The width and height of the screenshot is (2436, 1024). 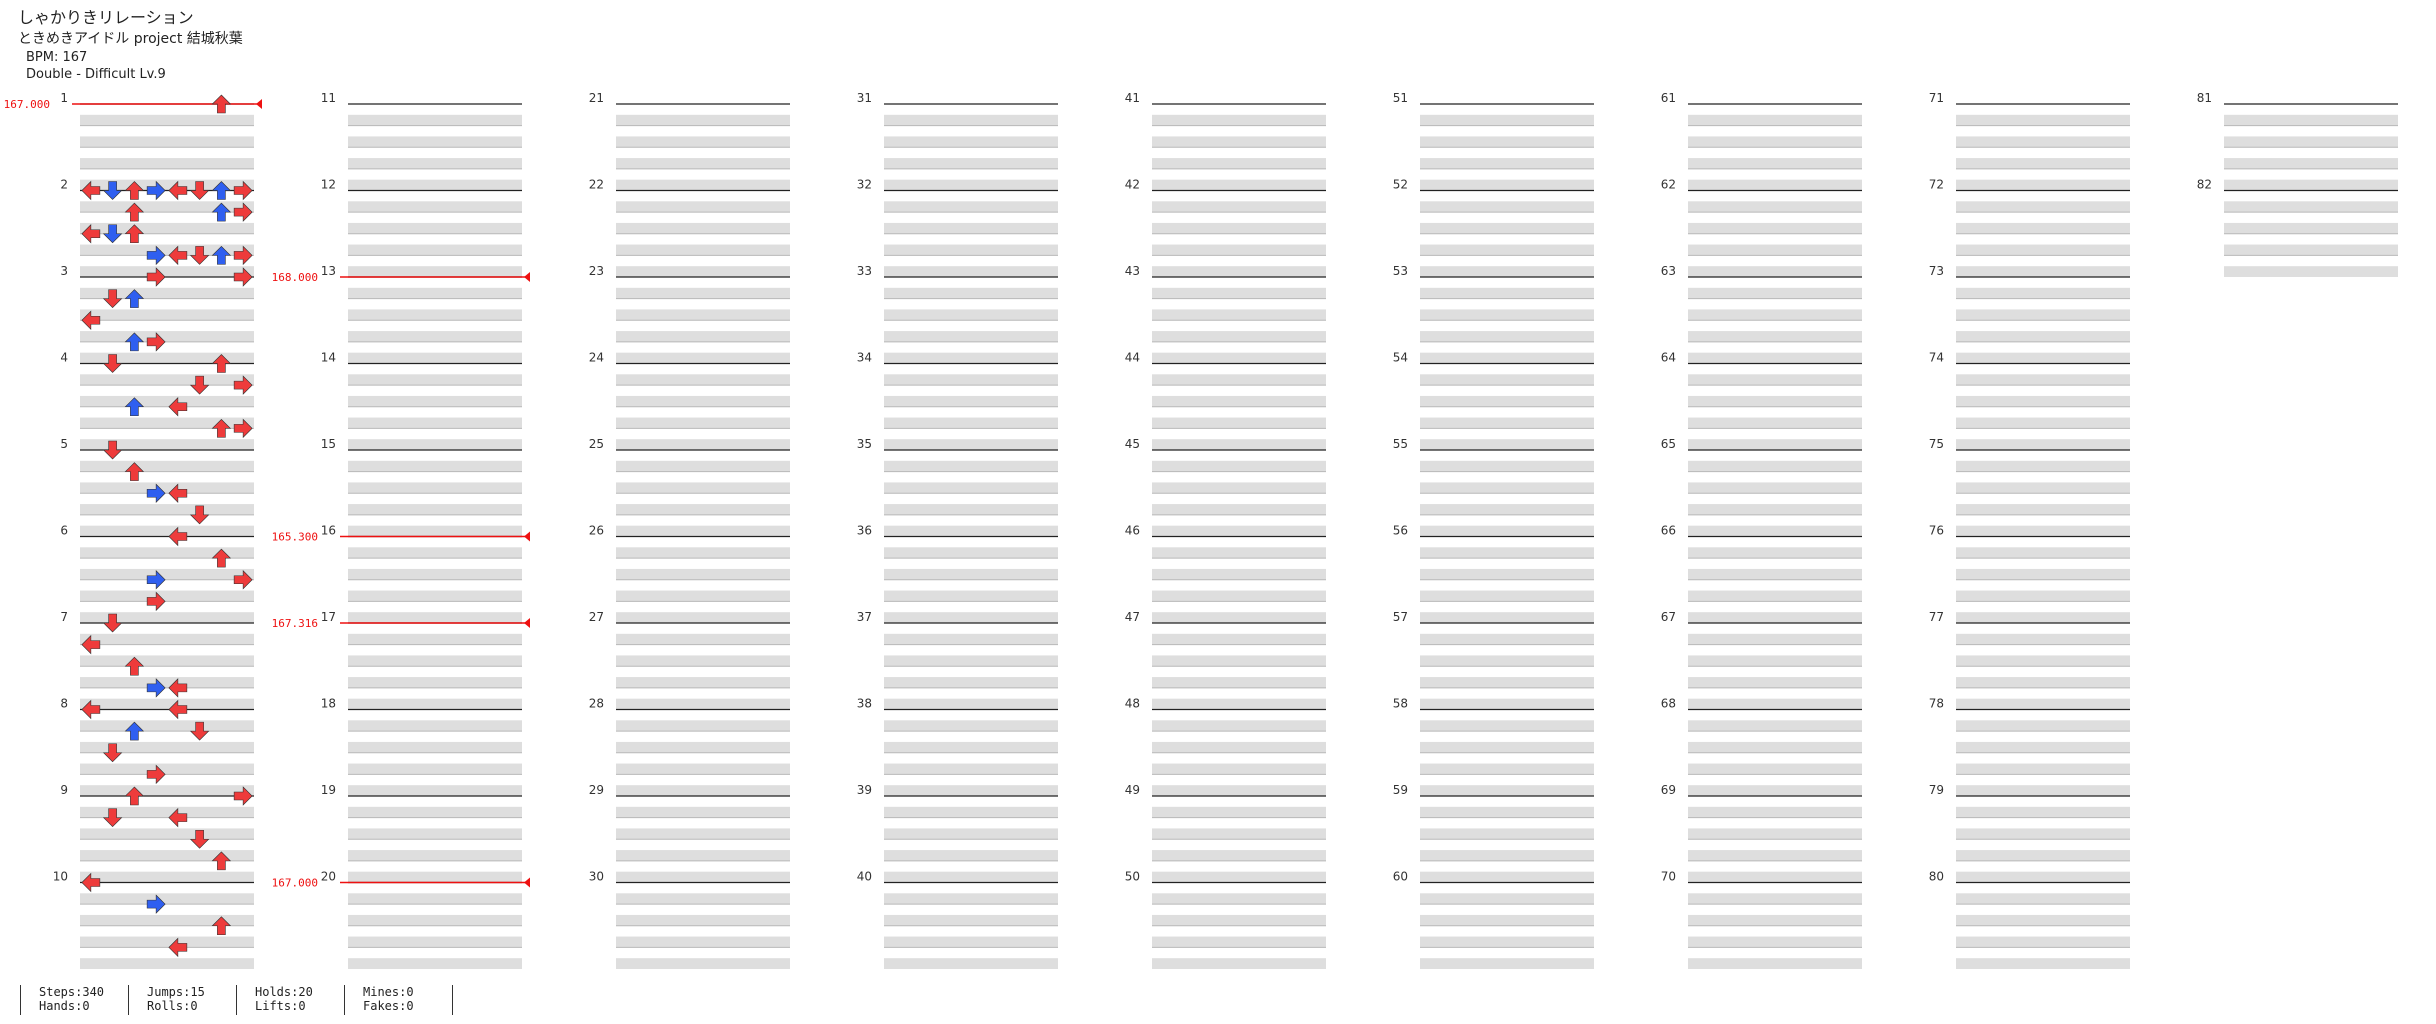 I want to click on stat-mines: Mines:0, so click(x=388, y=992).